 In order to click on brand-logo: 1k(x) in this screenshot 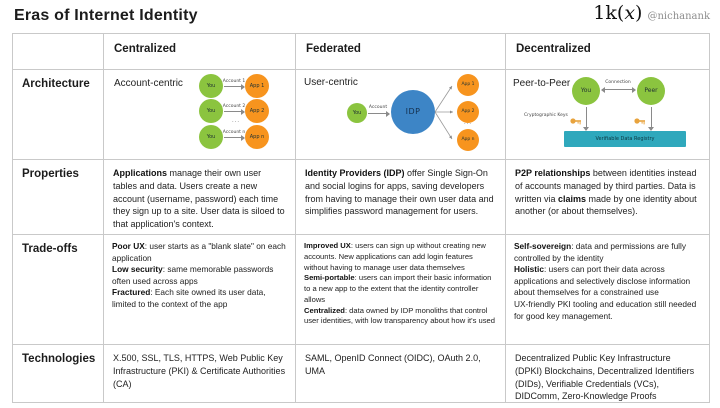, I will do `click(617, 13)`.